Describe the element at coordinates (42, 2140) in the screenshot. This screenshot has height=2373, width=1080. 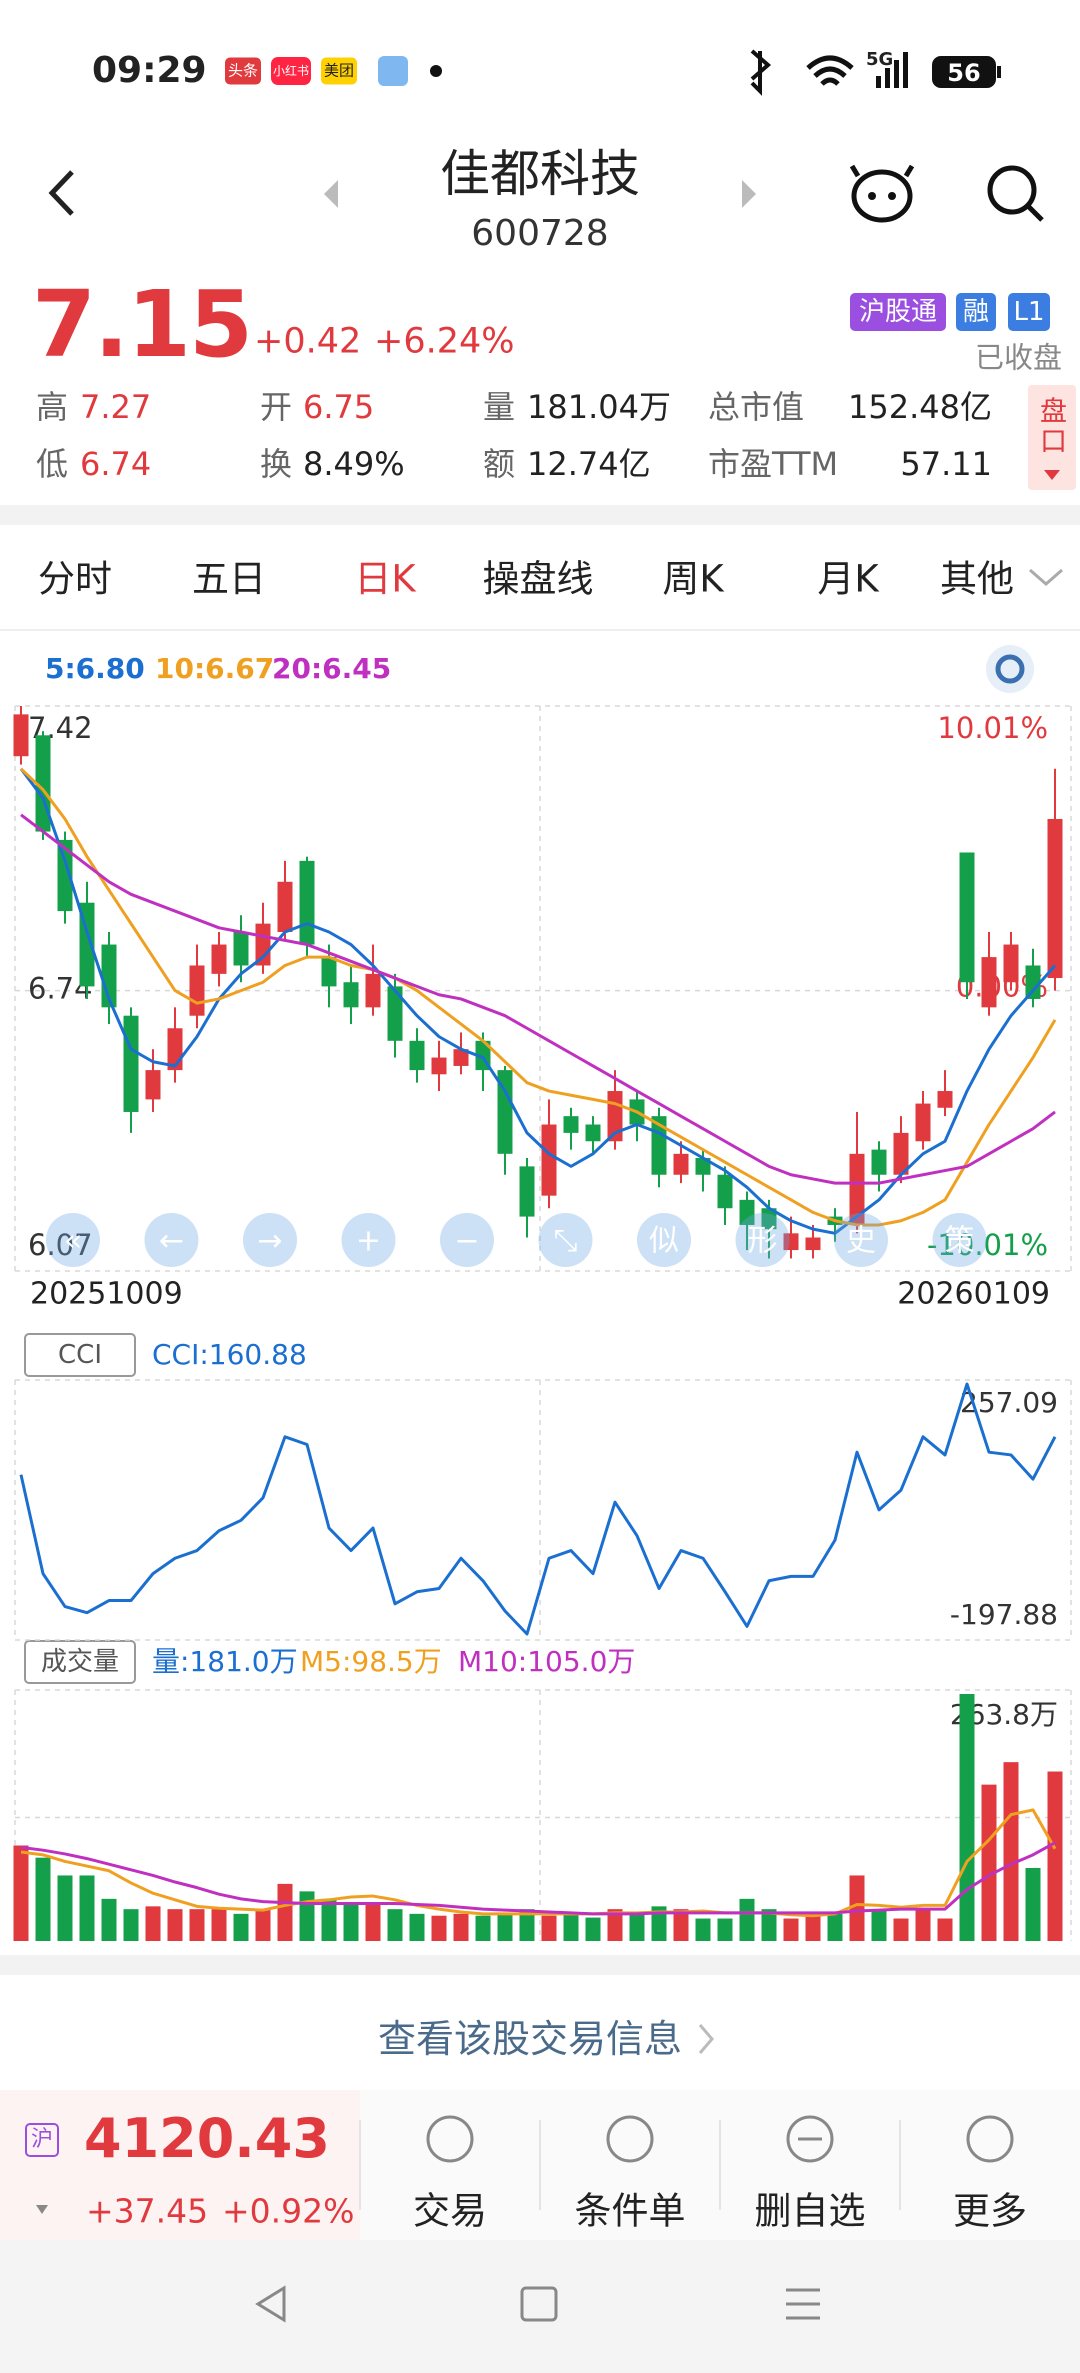
I see `market-box` at that location.